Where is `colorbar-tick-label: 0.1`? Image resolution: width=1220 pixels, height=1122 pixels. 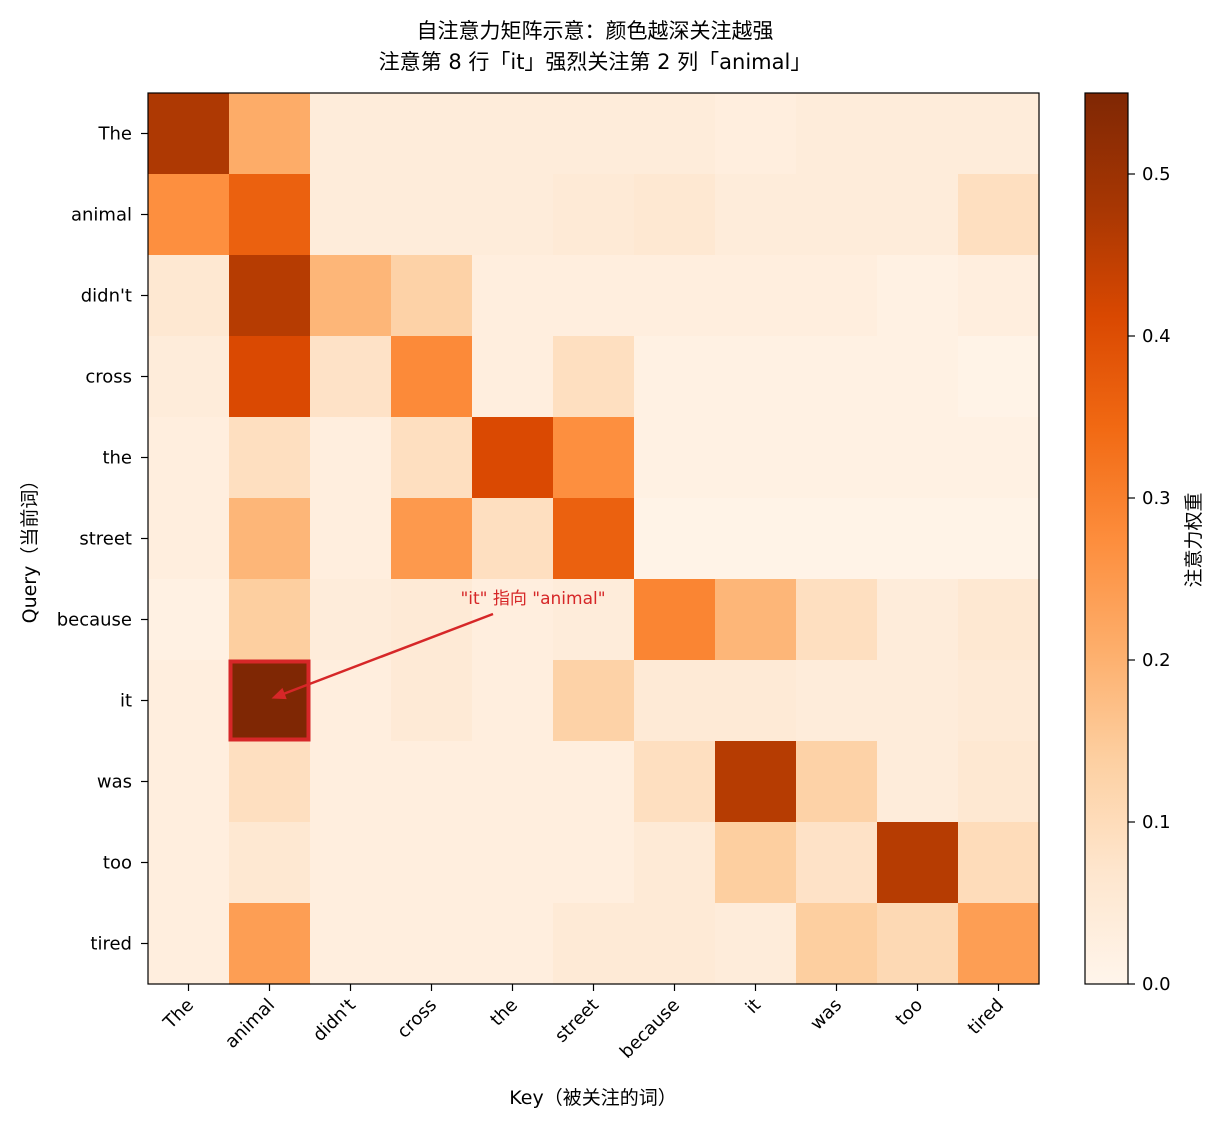 colorbar-tick-label: 0.1 is located at coordinates (1156, 822).